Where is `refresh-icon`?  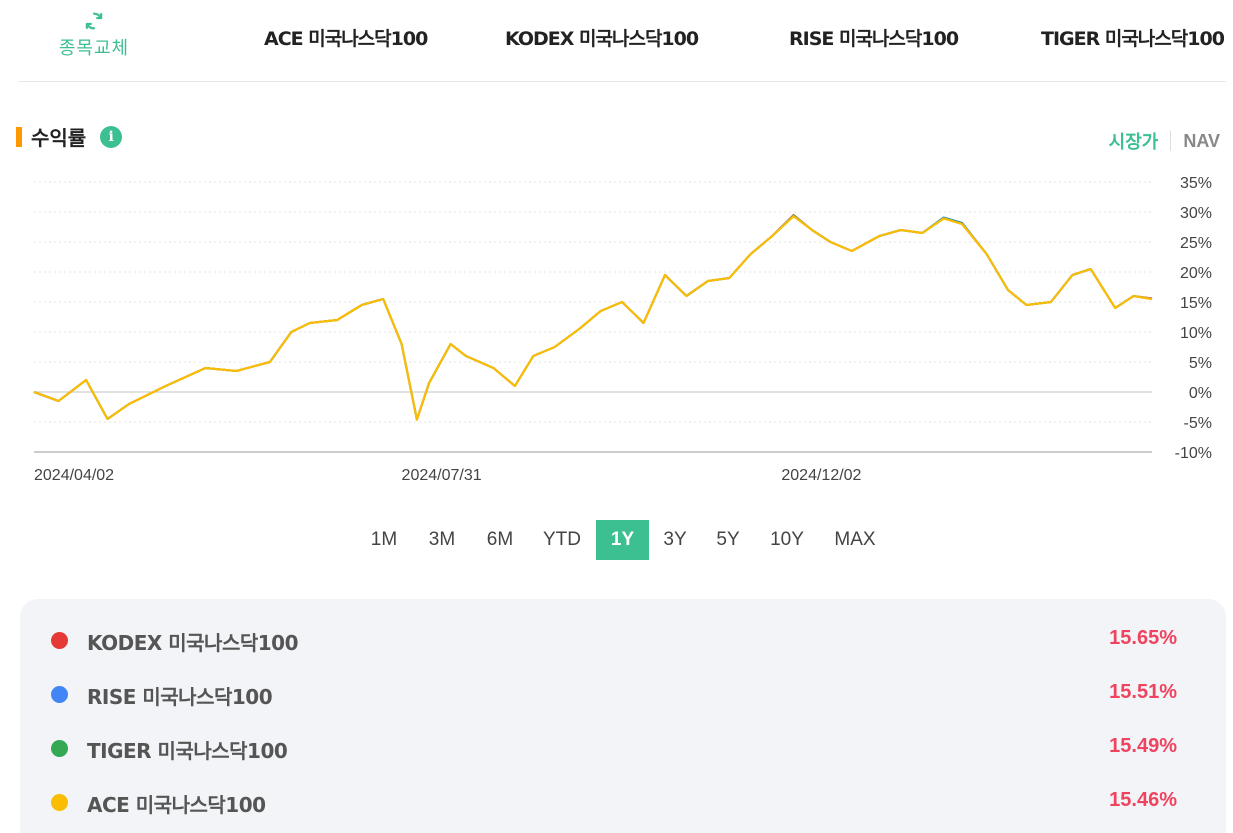 refresh-icon is located at coordinates (94, 21).